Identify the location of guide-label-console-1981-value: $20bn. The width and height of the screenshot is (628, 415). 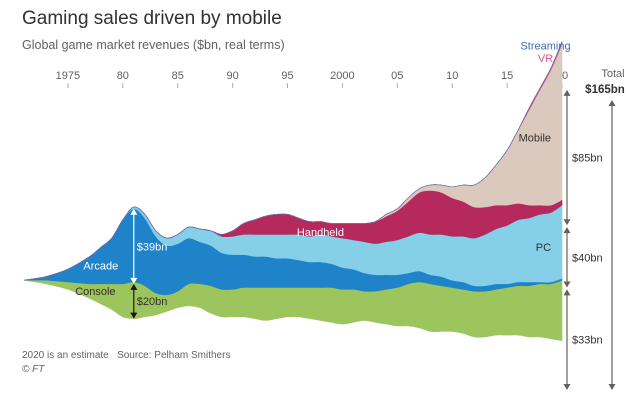
(152, 302).